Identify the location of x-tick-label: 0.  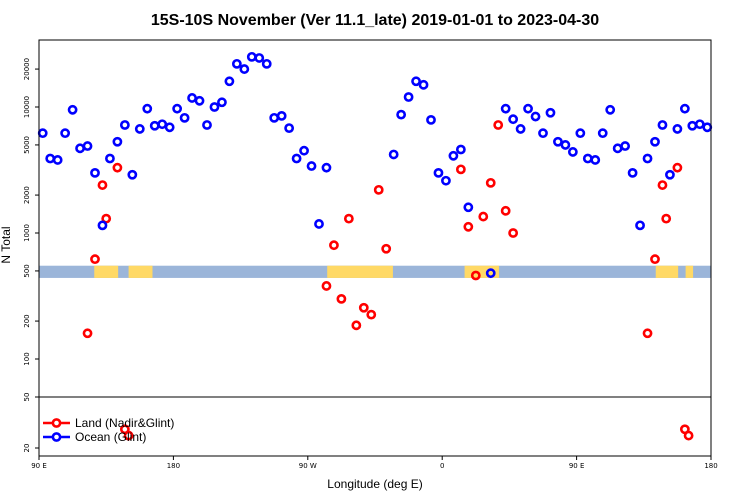
(442, 466).